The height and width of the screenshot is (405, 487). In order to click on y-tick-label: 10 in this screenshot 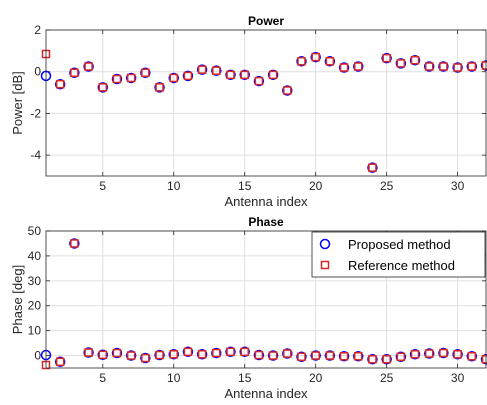, I will do `click(35, 331)`.